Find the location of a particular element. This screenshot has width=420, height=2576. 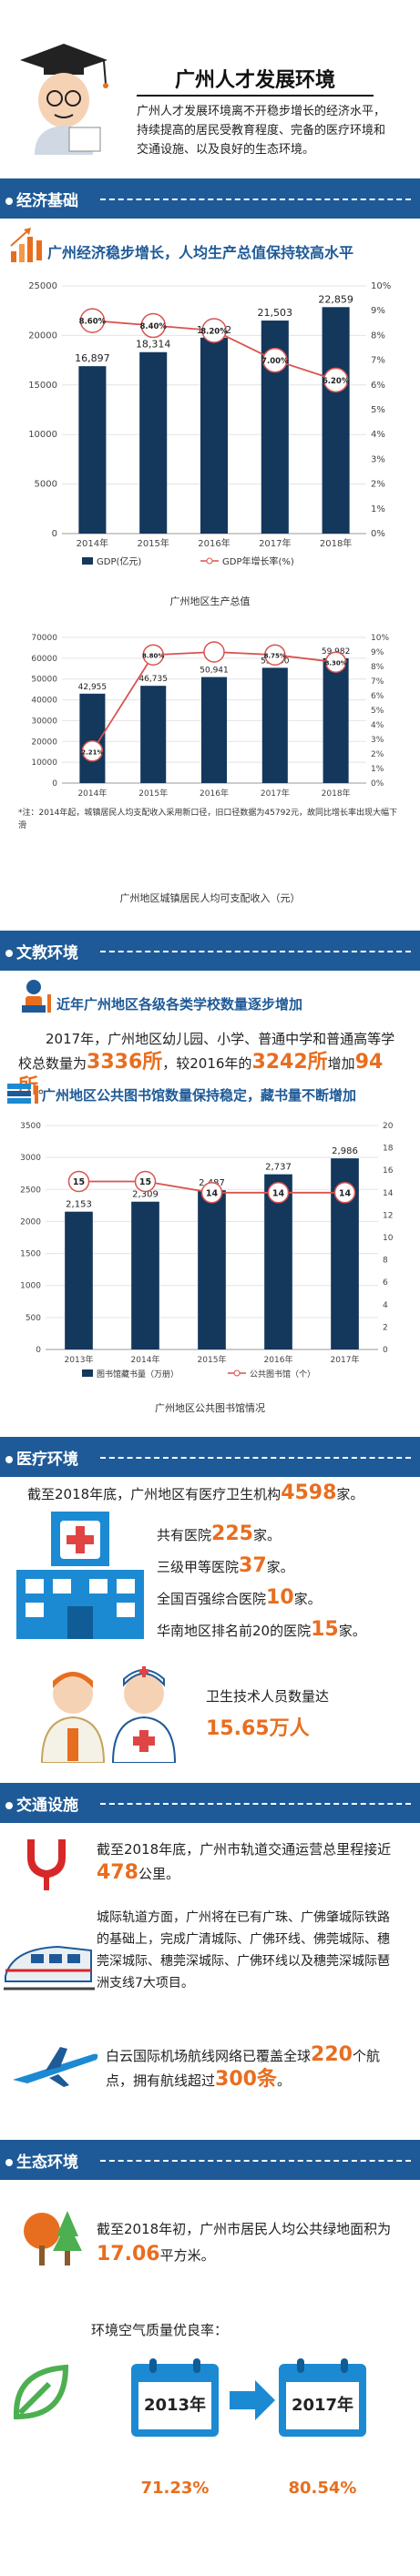

line-data-label: 7.00% is located at coordinates (275, 361).